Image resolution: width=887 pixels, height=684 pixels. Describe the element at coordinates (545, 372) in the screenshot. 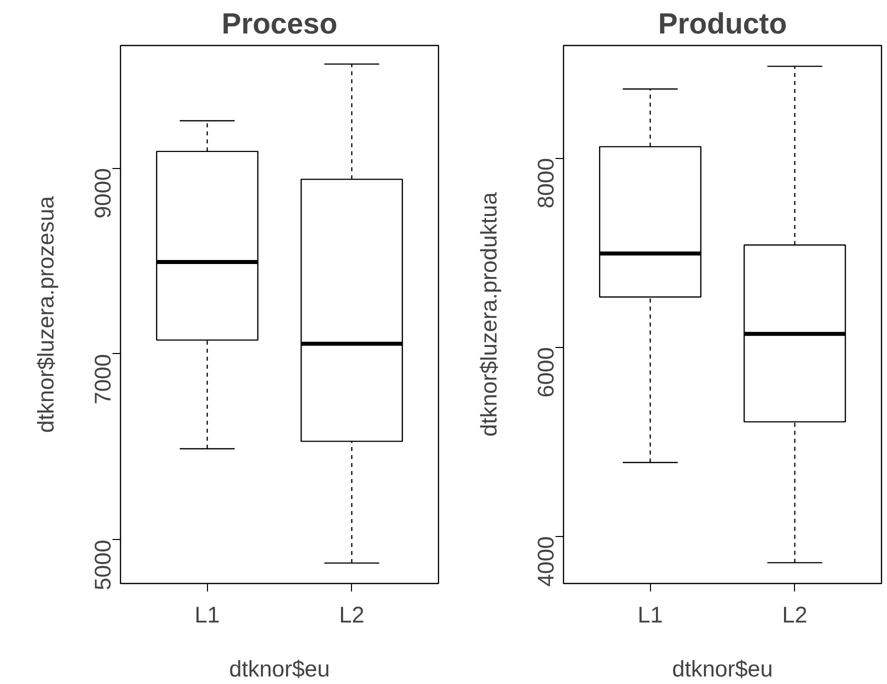

I see `y-tick-label: 6000` at that location.